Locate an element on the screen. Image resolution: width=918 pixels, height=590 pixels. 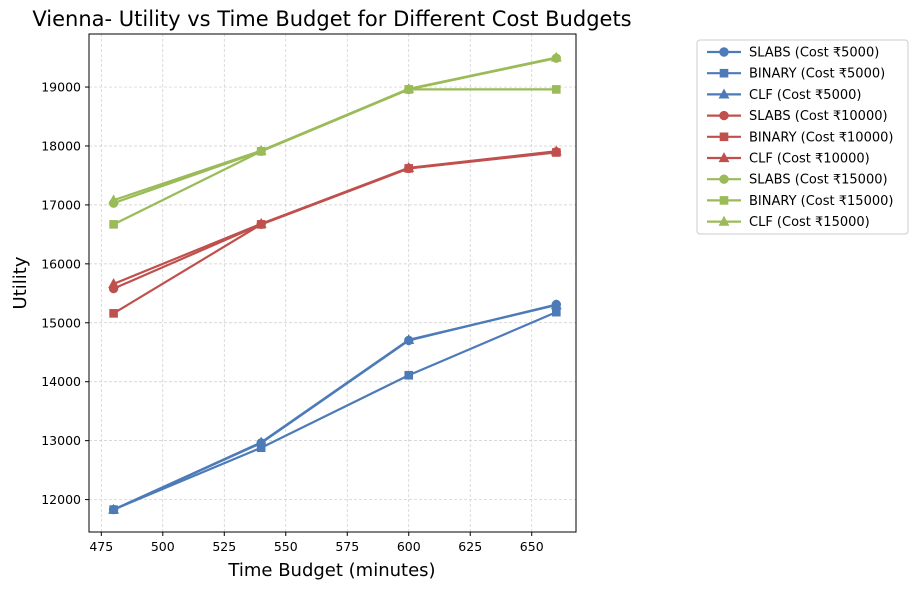
x-axis-ticks: 475 500 525 550 575 600 625 650 is located at coordinates (316, 543).